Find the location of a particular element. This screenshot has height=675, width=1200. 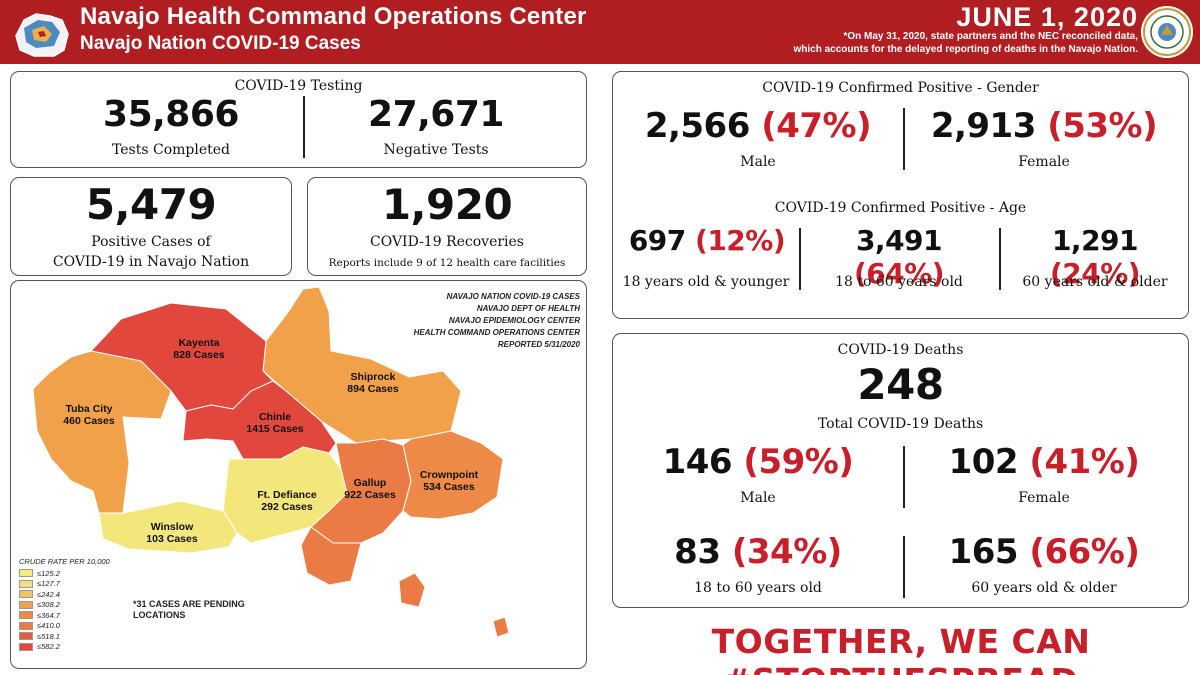

tests-completed-value: 35,866 is located at coordinates (171, 114).